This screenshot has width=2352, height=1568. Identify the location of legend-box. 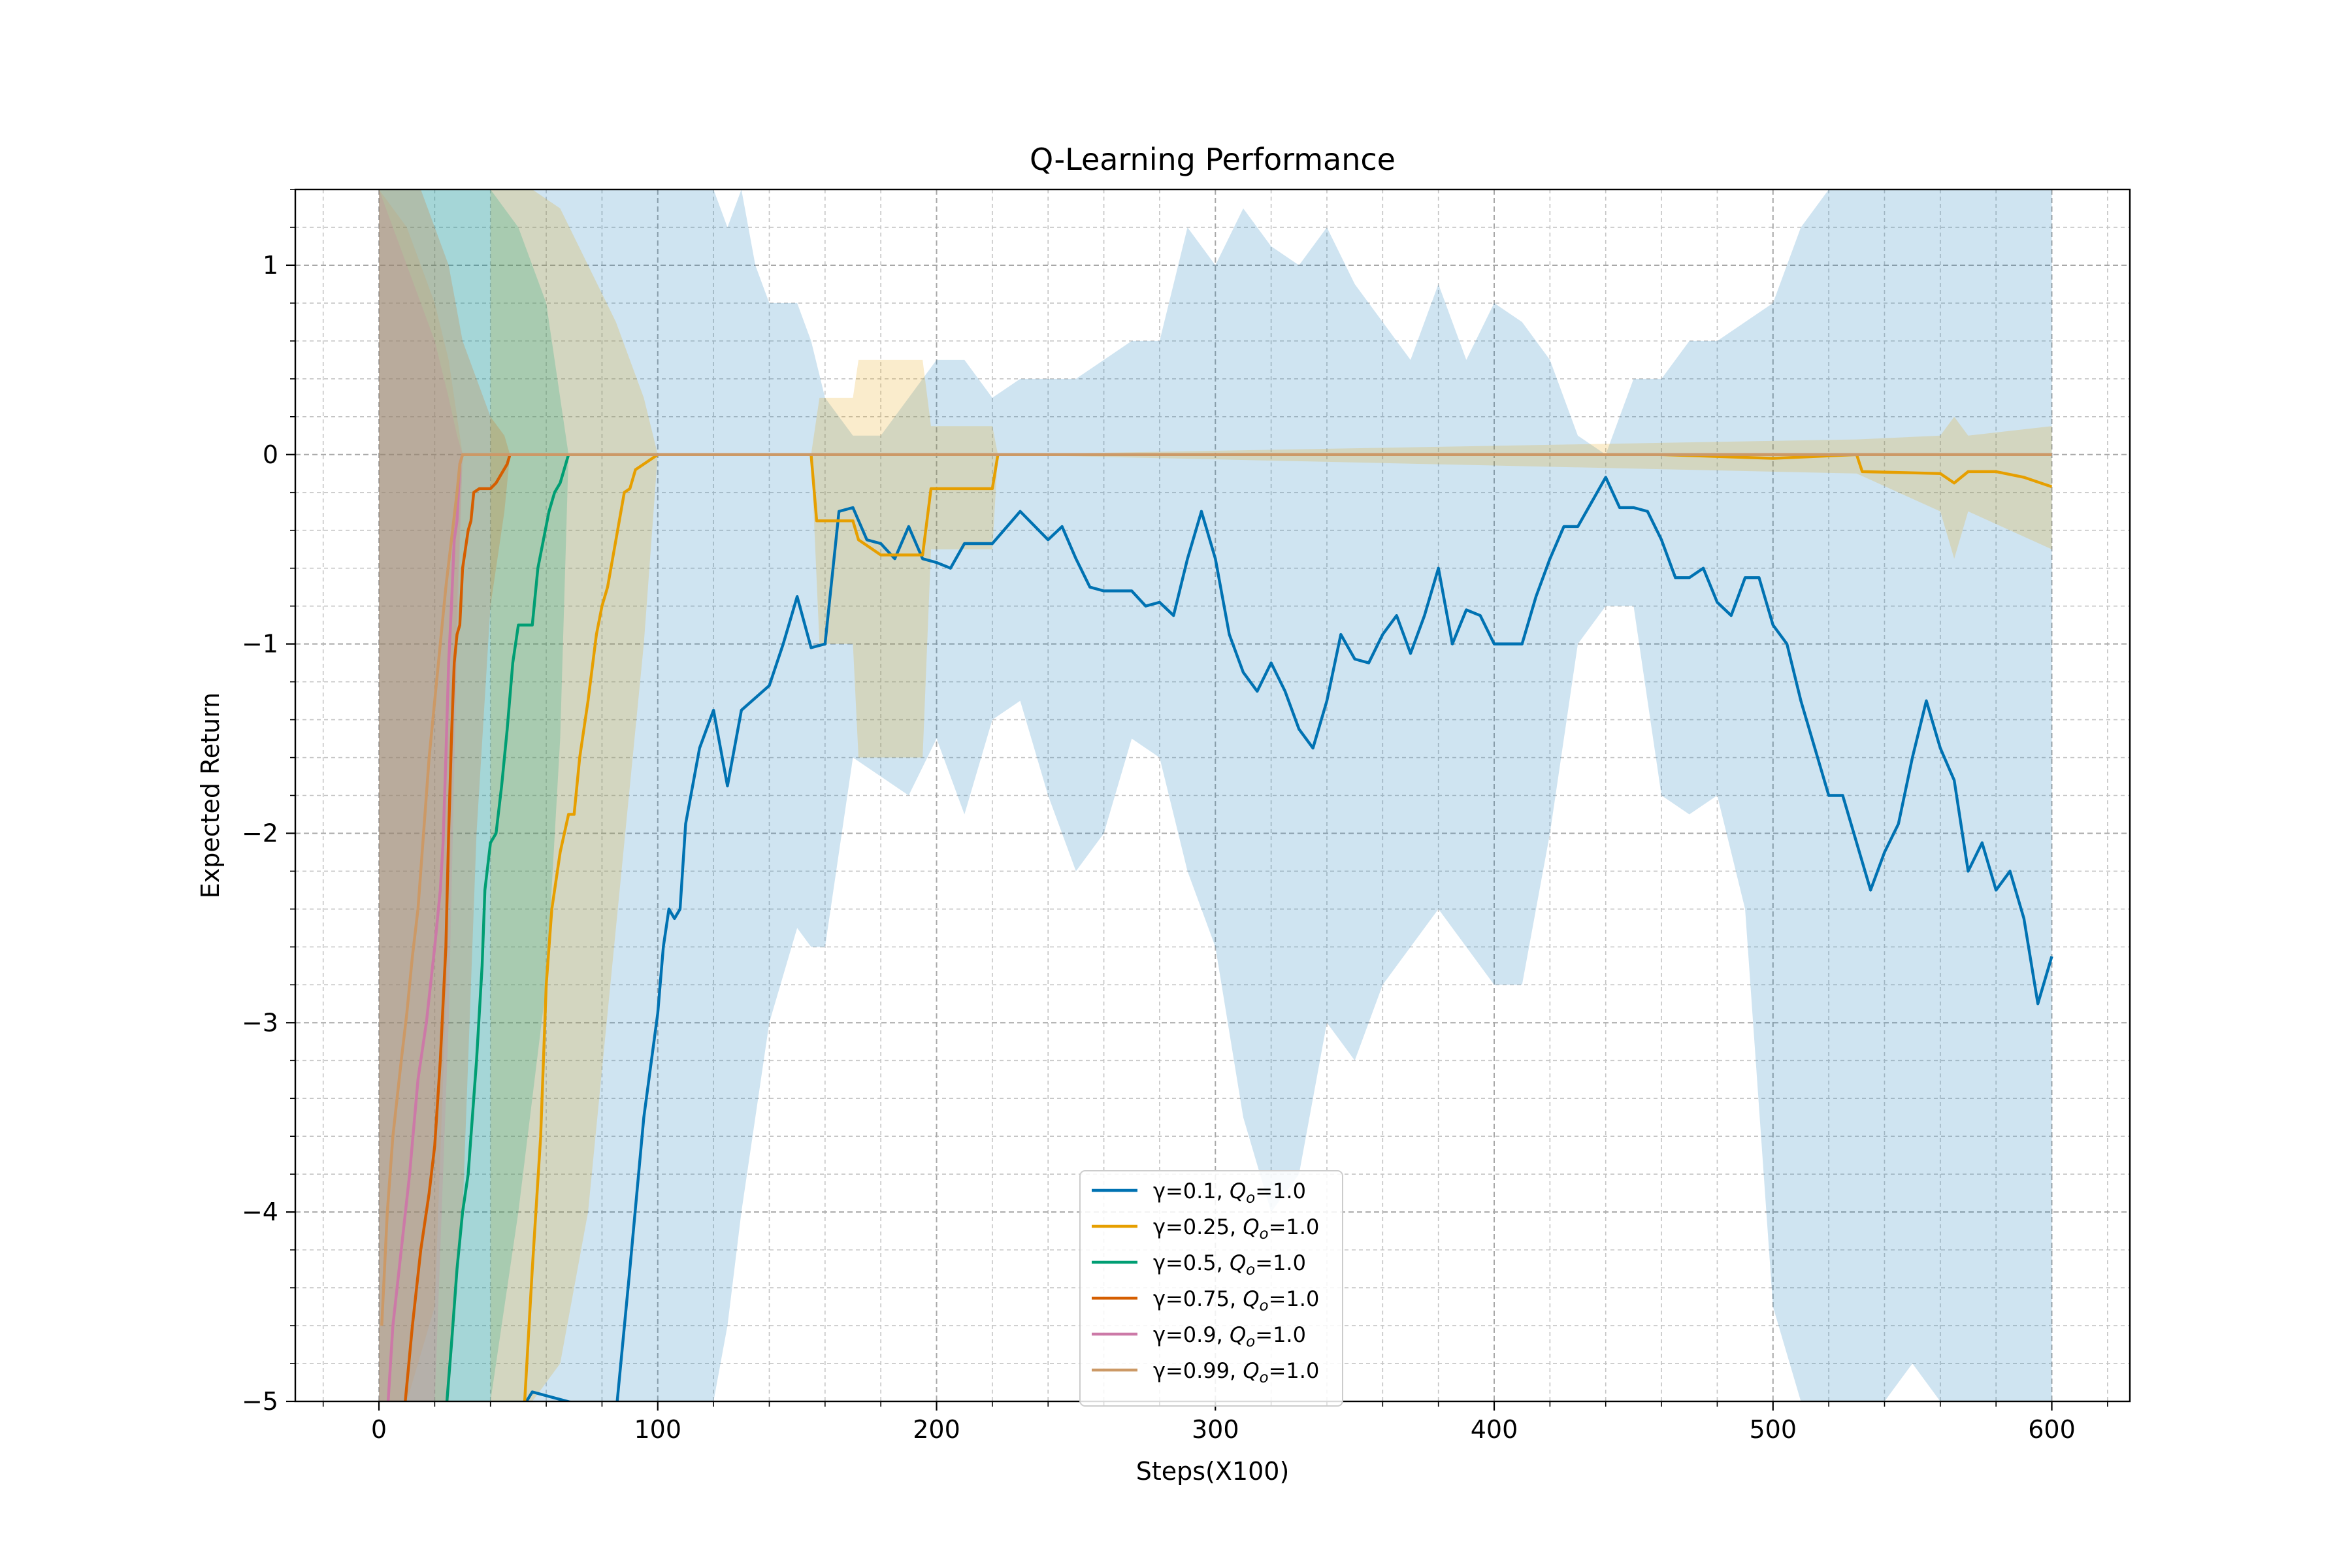
(1211, 1288).